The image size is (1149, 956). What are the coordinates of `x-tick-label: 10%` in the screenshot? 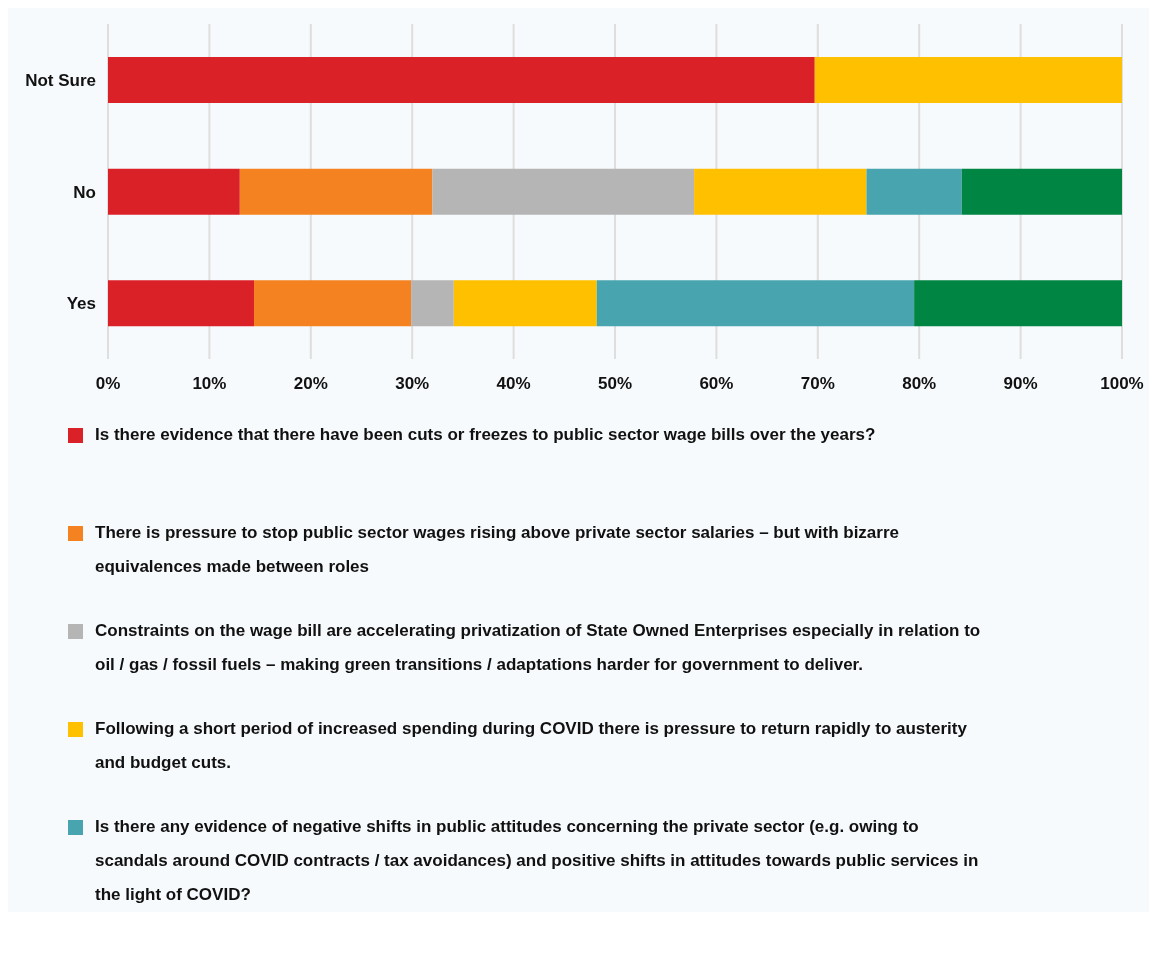 It's located at (209, 384).